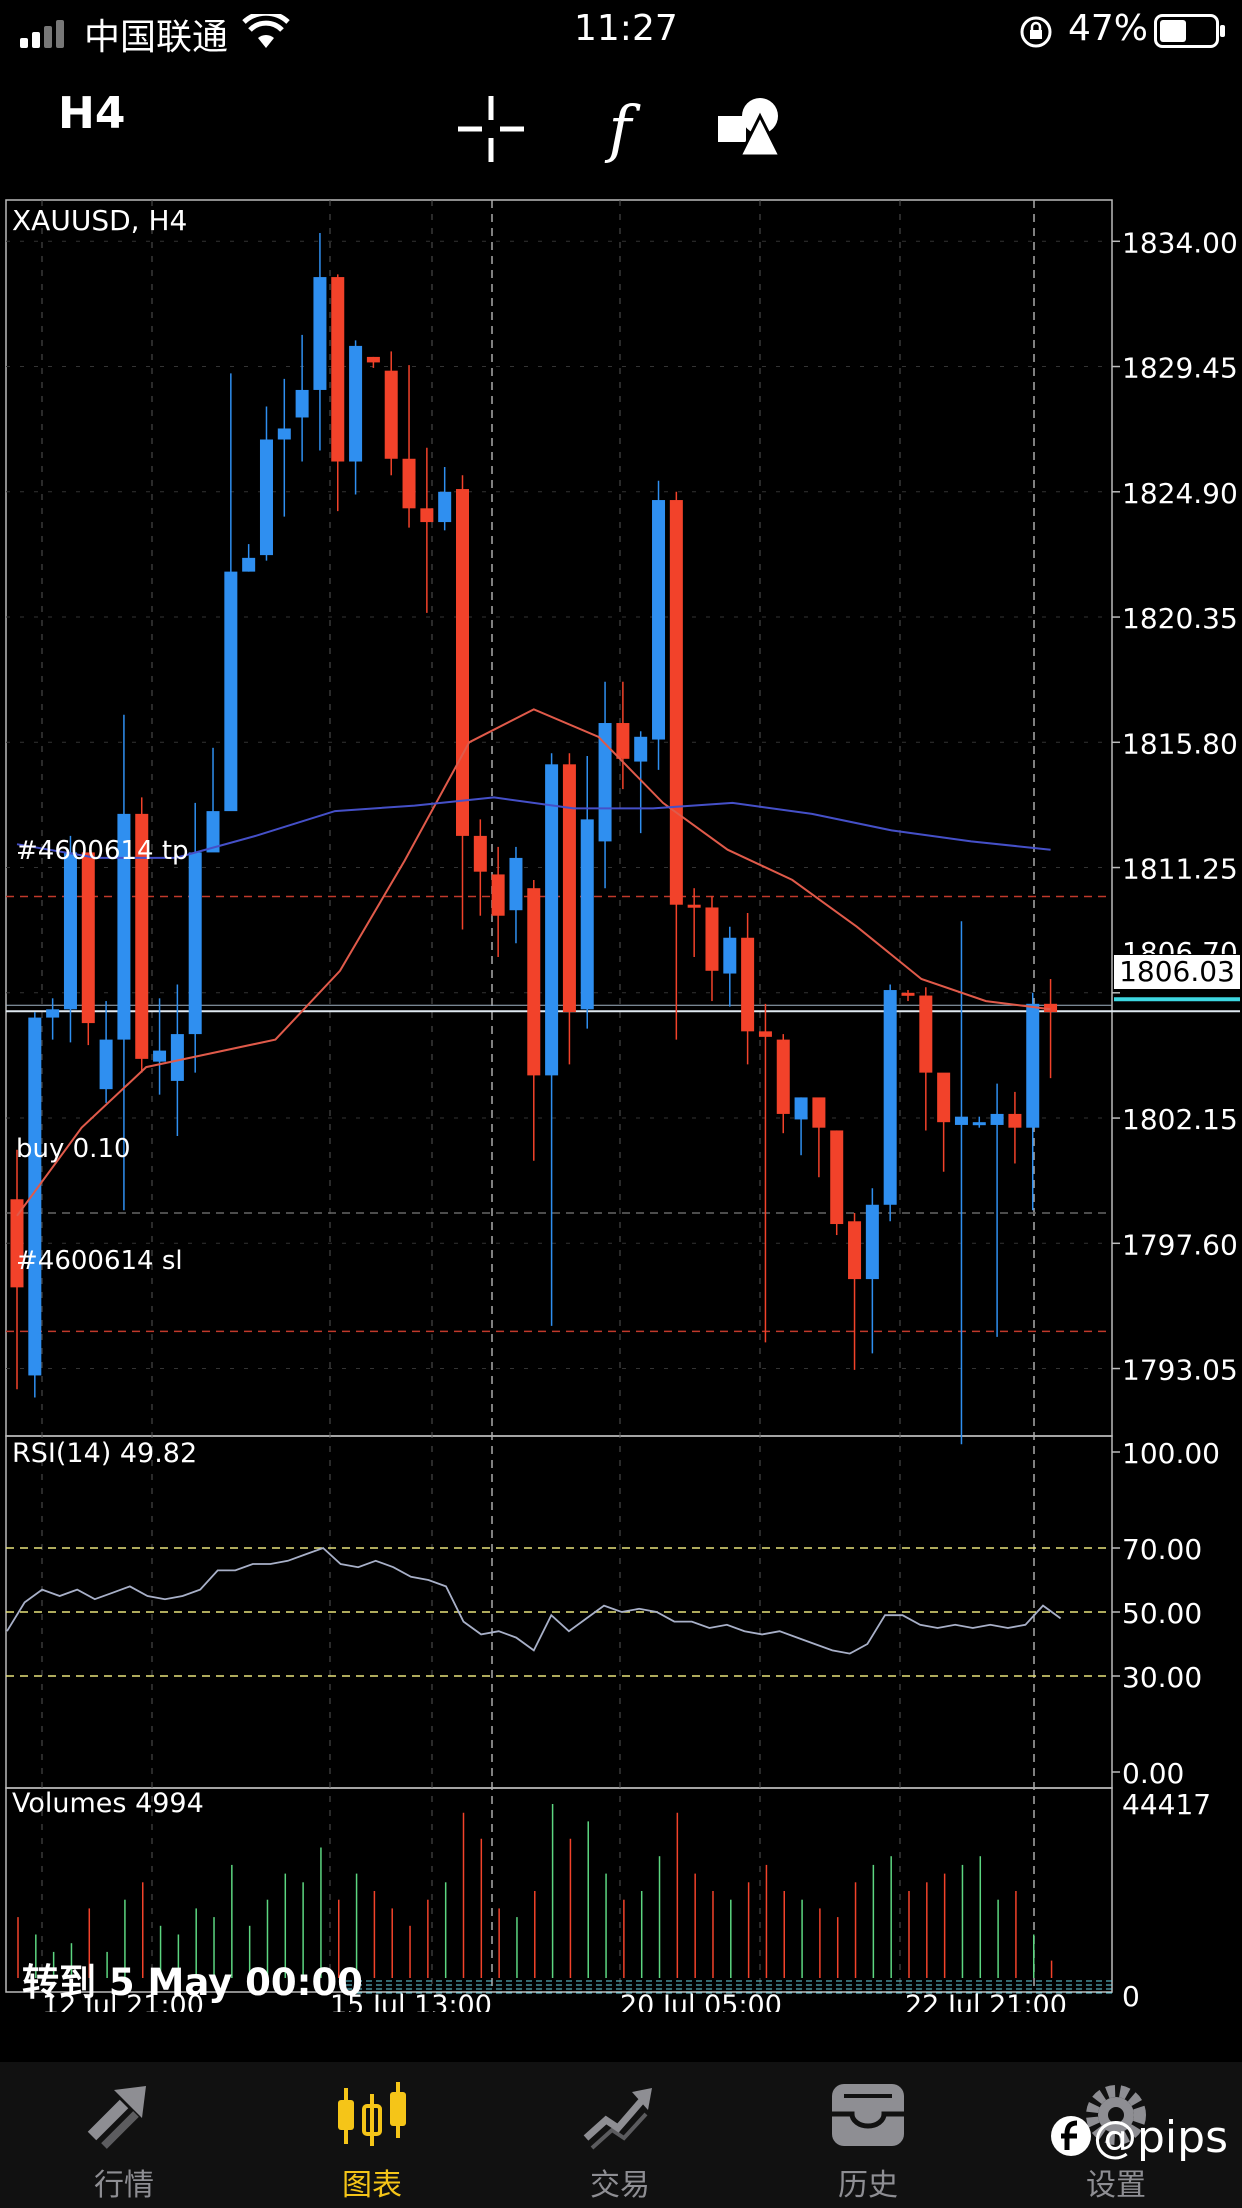 This screenshot has height=2208, width=1242. What do you see at coordinates (559, 1890) in the screenshot?
I see `volume-pane-frame` at bounding box center [559, 1890].